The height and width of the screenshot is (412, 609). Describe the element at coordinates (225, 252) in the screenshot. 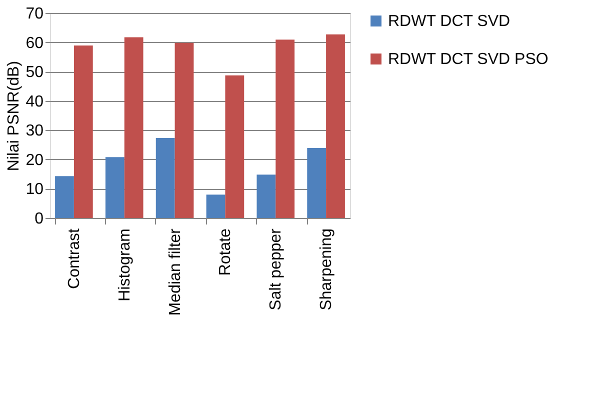

I see `x-tick-label: Rotate` at that location.